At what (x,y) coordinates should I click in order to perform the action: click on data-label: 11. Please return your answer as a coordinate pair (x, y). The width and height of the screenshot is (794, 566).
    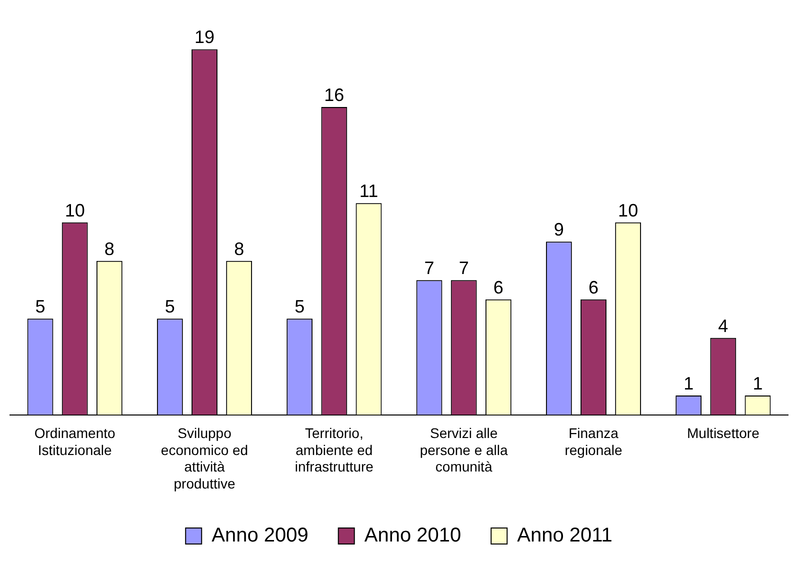
    Looking at the image, I should click on (368, 191).